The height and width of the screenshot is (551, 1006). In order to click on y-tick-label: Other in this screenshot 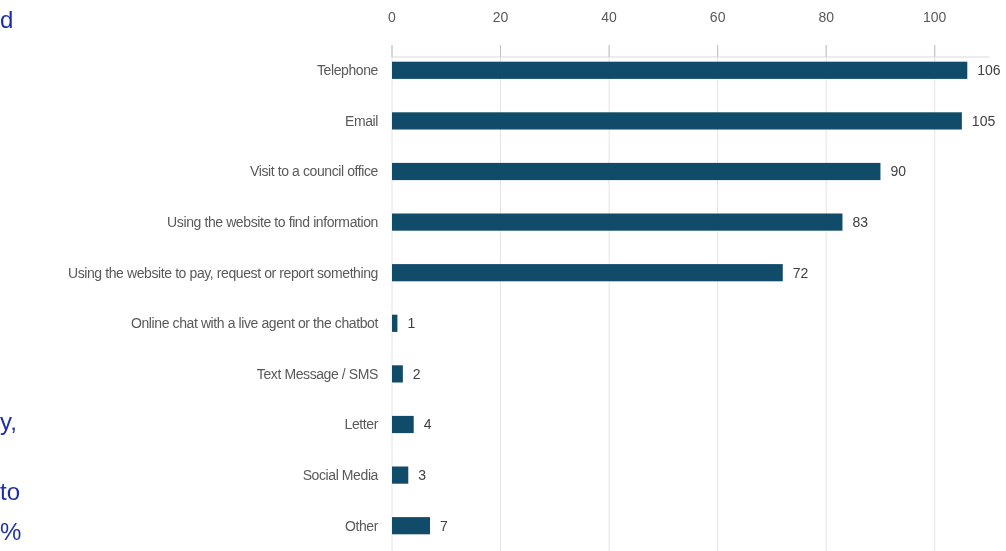, I will do `click(361, 525)`.